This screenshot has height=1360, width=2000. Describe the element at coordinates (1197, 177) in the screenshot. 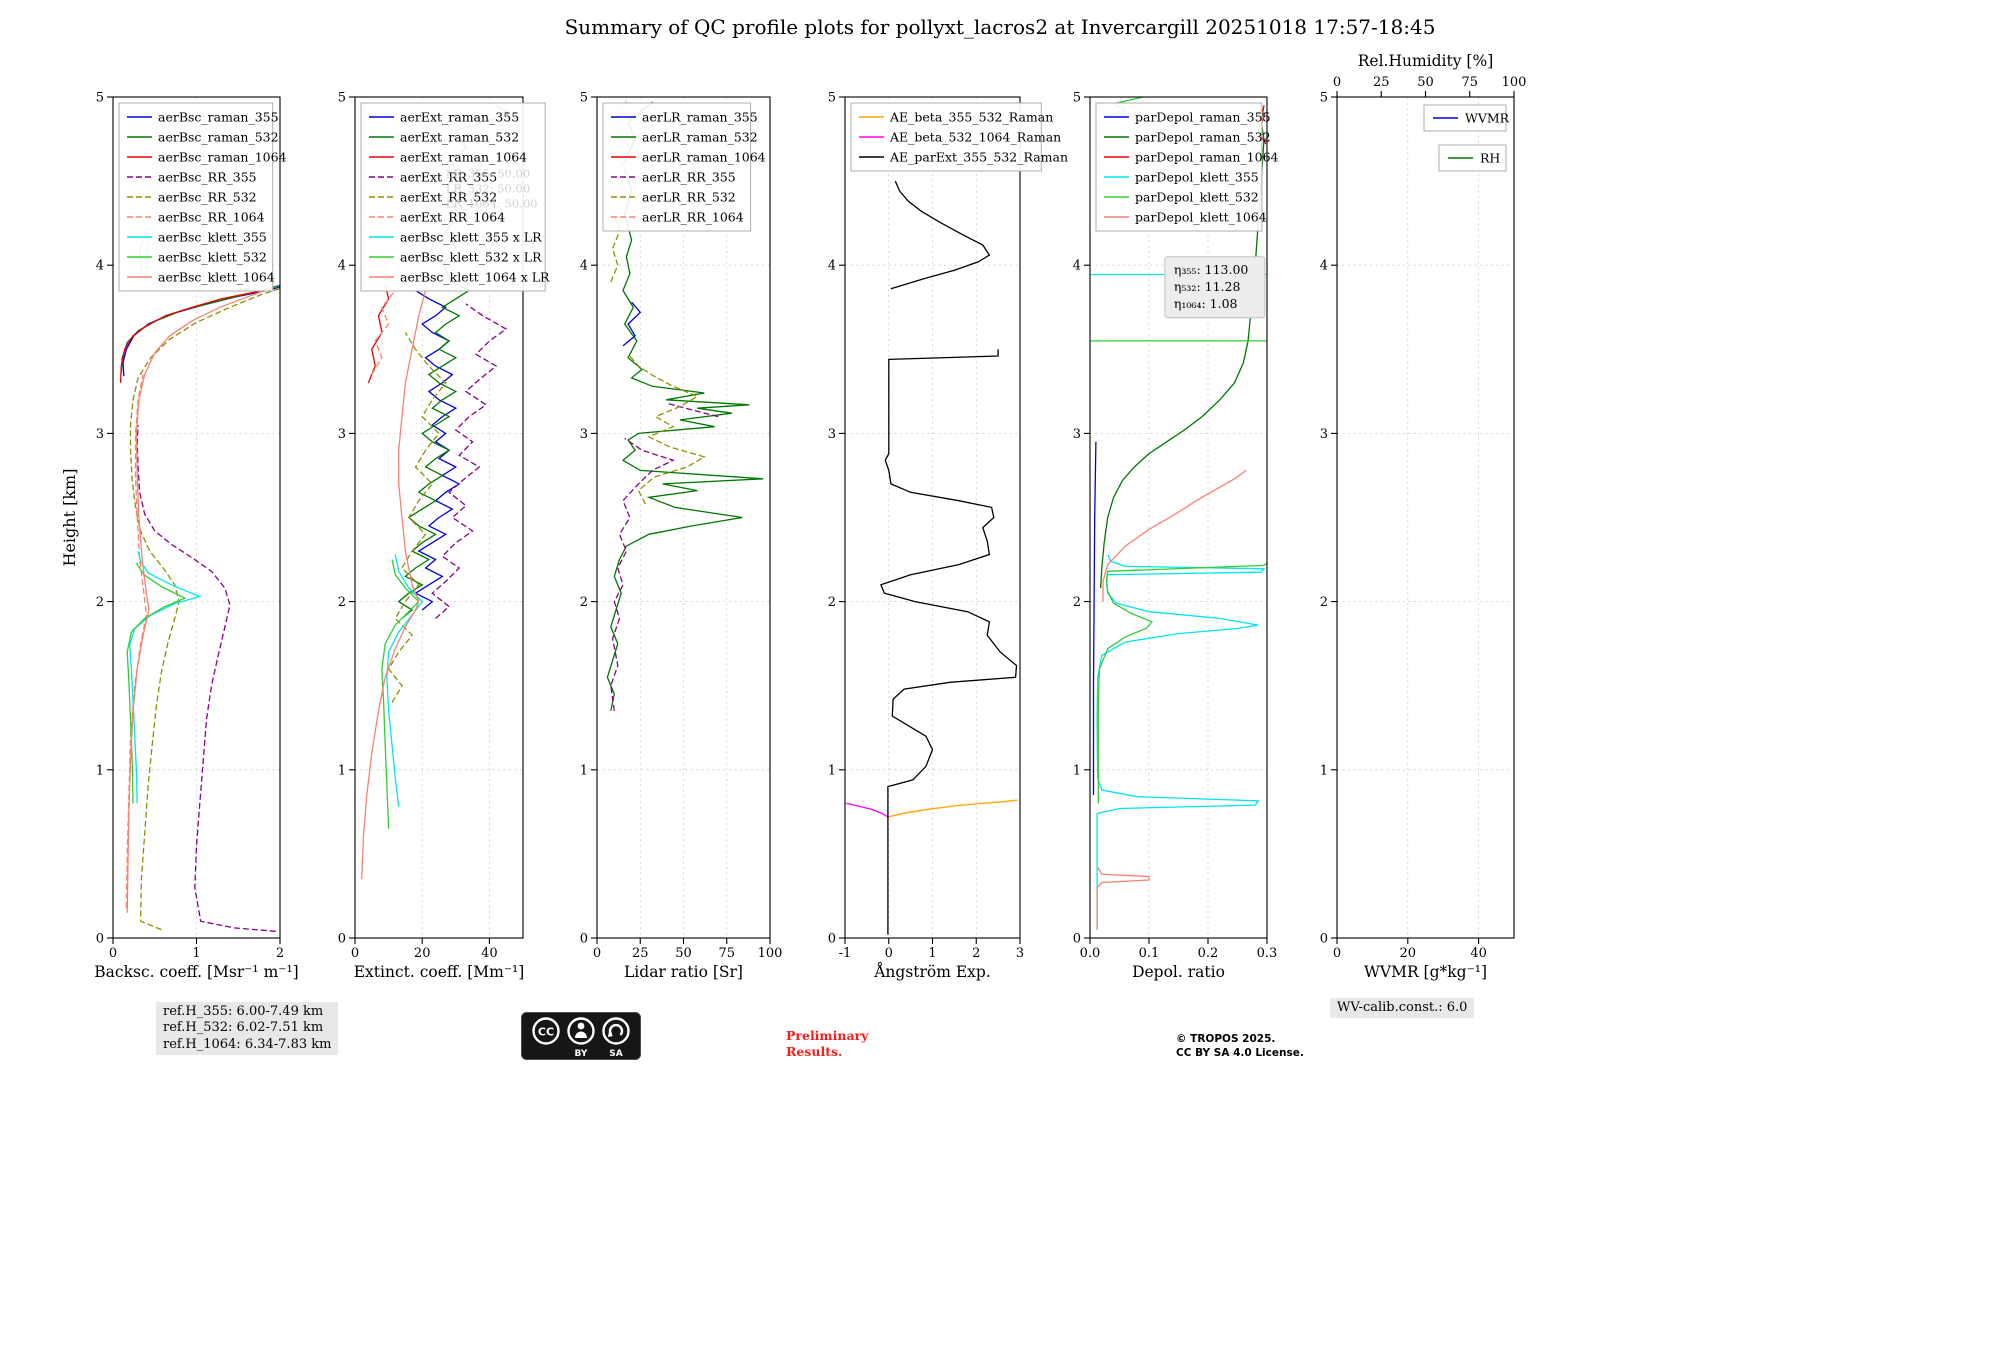

I see `svg-text: parDepol_klett_355` at that location.